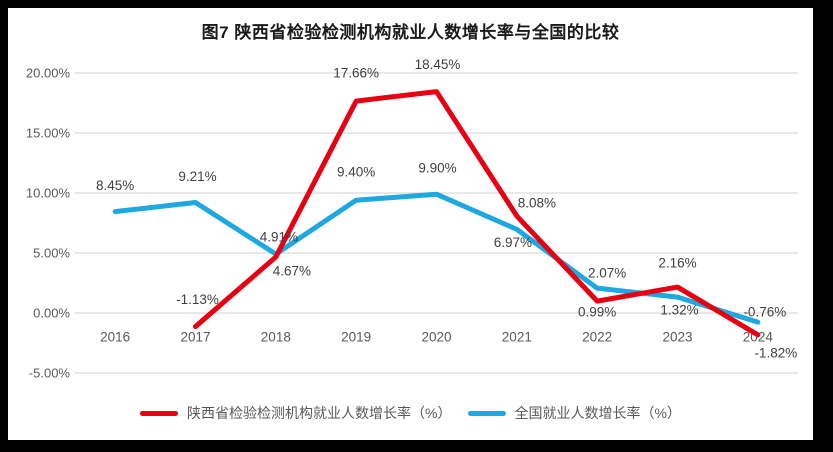 This screenshot has height=452, width=833. I want to click on chart-legend: 陕西省检验检测机构就业人数增长率（%） 全国就业人数增长率（%）, so click(410, 413).